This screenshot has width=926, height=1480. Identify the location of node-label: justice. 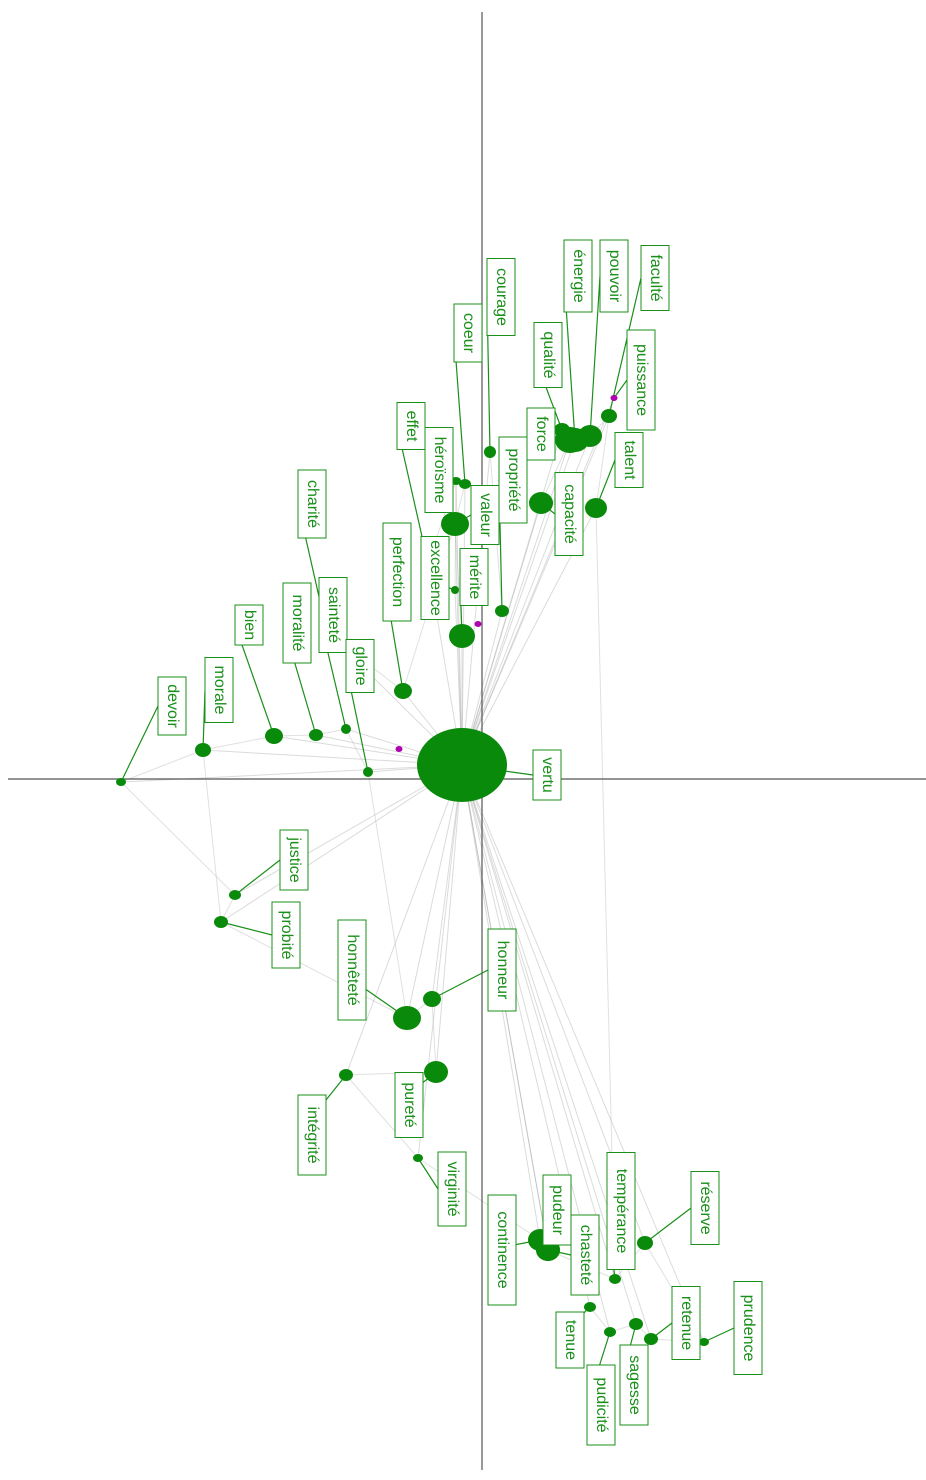
(294, 859).